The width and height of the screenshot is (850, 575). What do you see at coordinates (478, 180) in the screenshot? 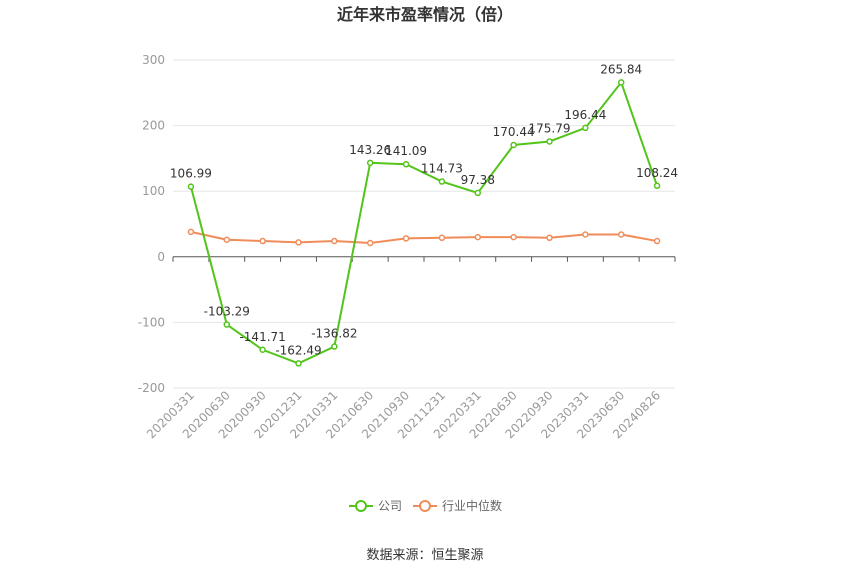
I see `data-label: 97.38` at bounding box center [478, 180].